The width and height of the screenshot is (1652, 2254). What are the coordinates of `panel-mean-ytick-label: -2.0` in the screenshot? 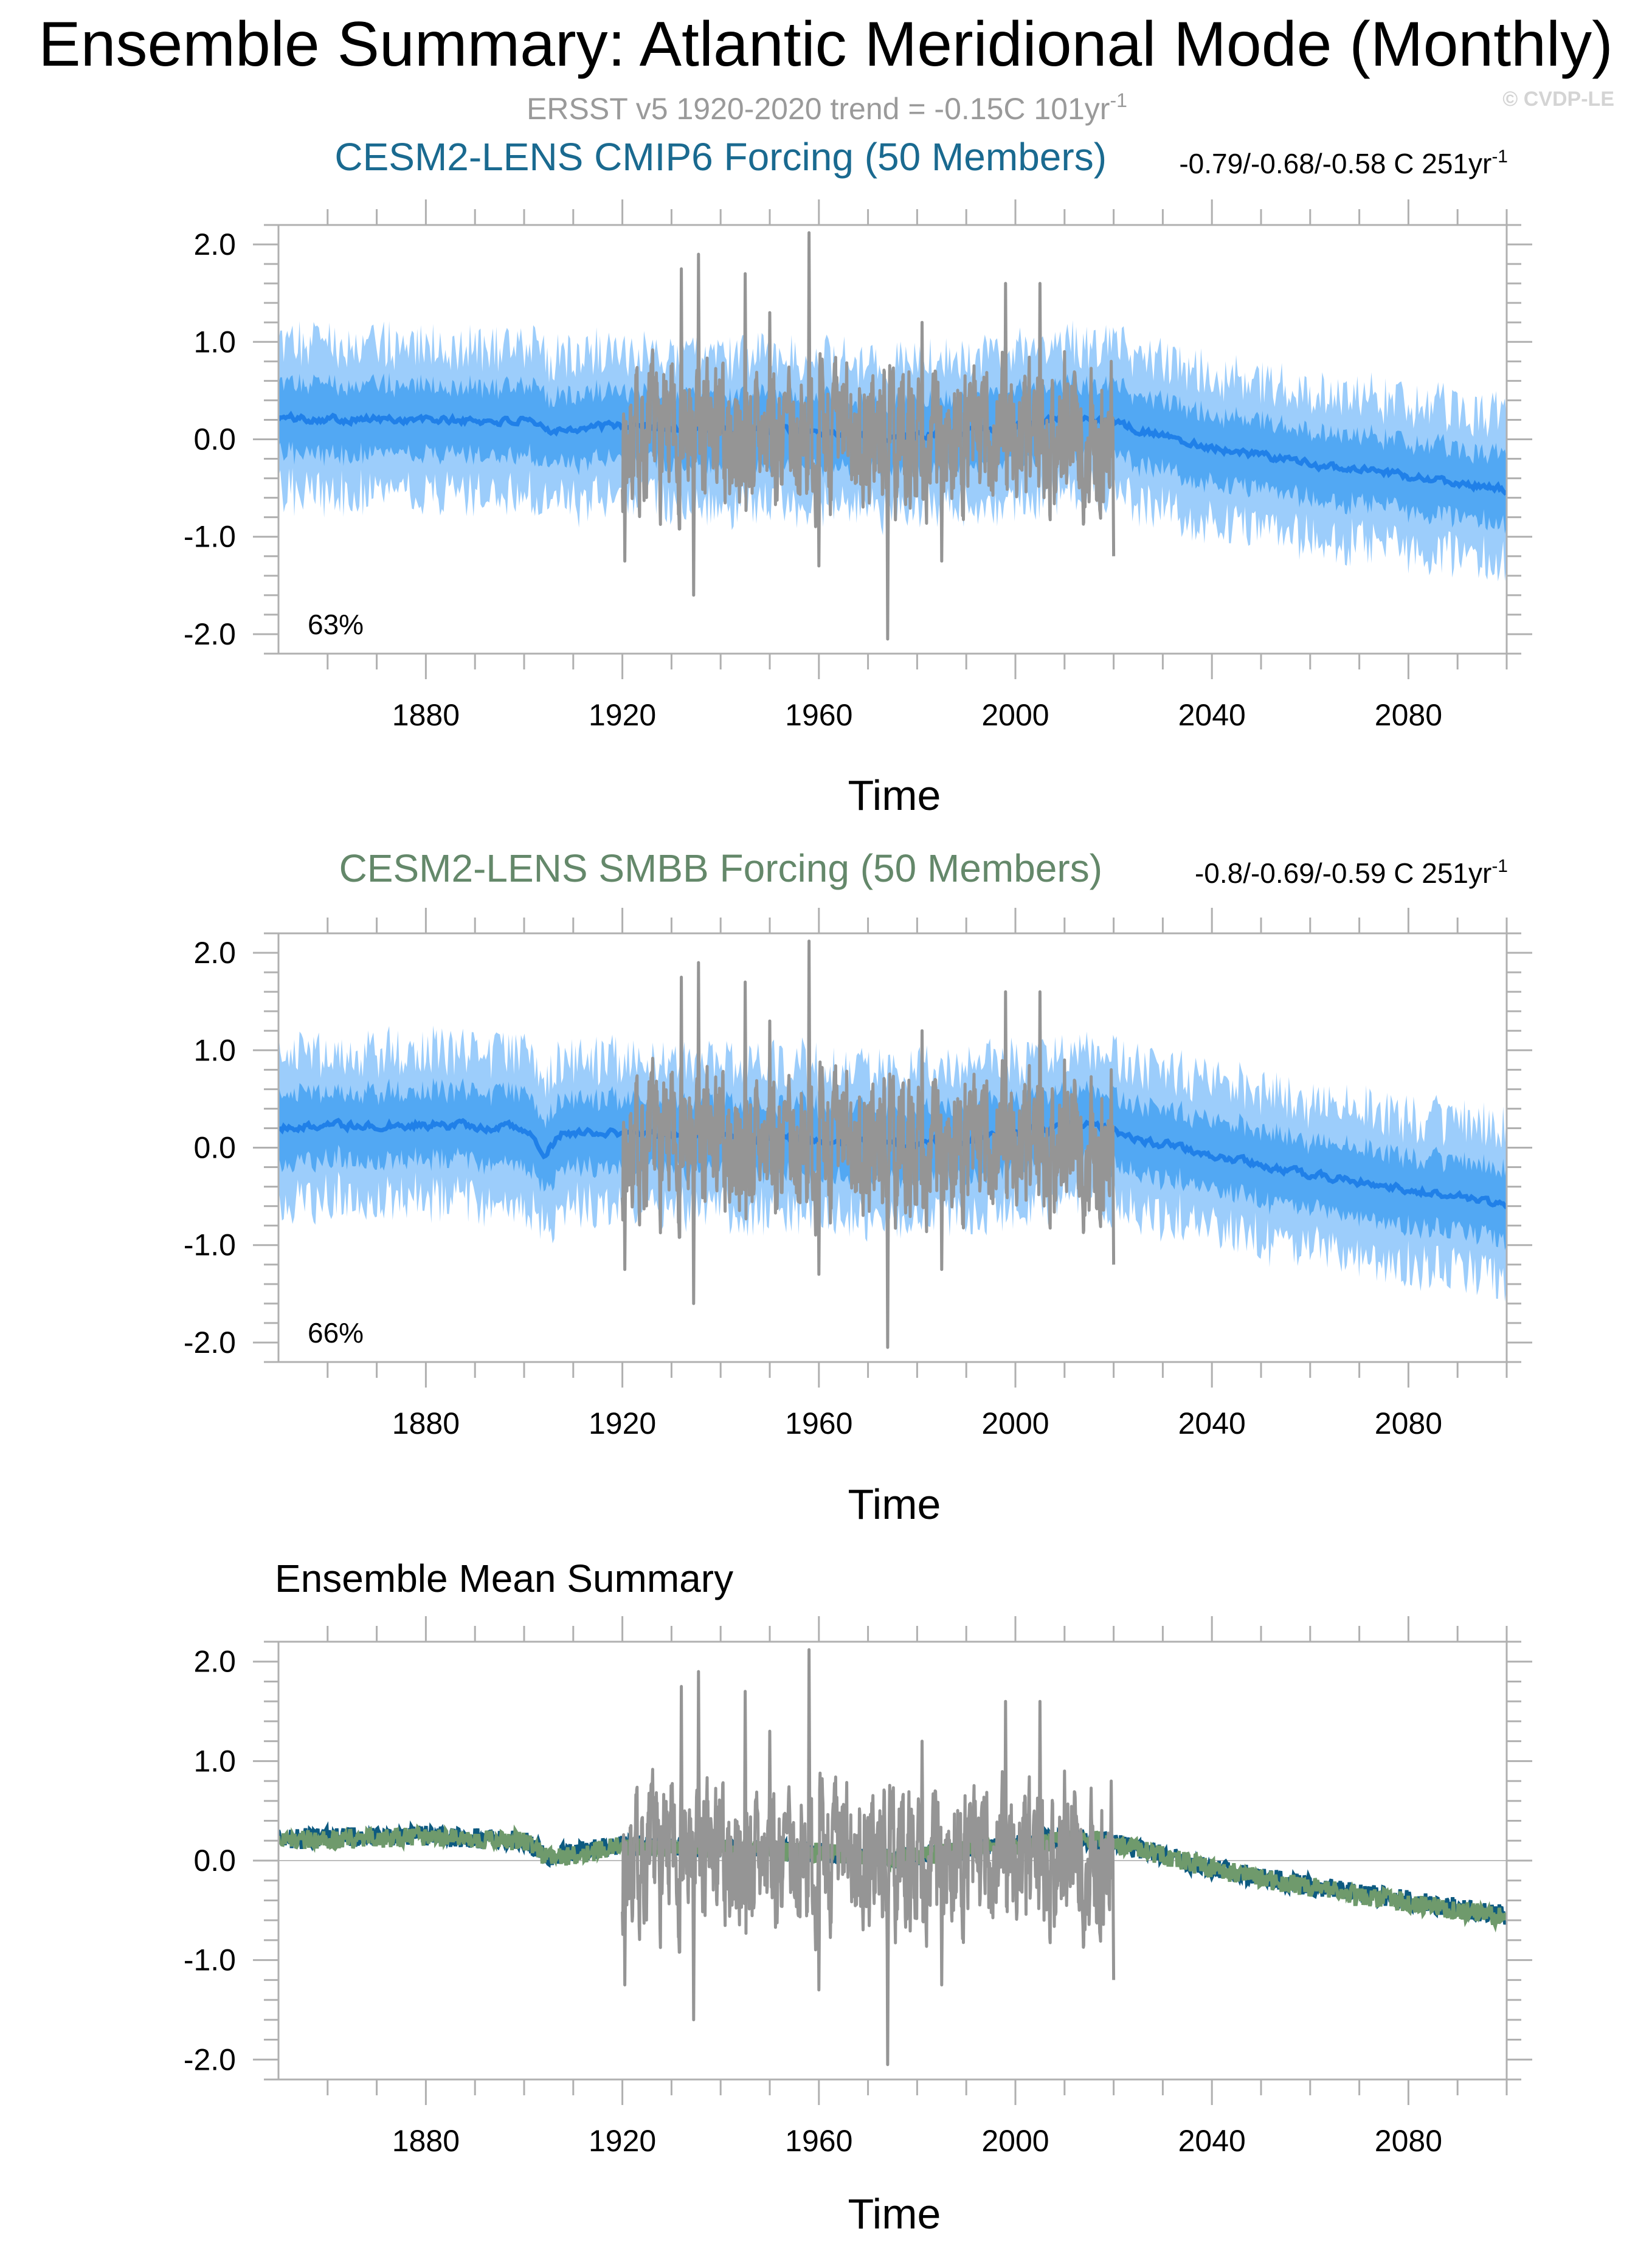 It's located at (210, 2059).